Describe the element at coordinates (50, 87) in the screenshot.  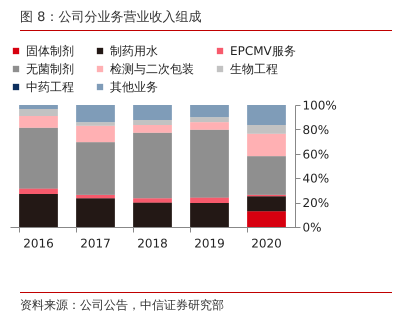
I see `legend-label: 中药工程` at that location.